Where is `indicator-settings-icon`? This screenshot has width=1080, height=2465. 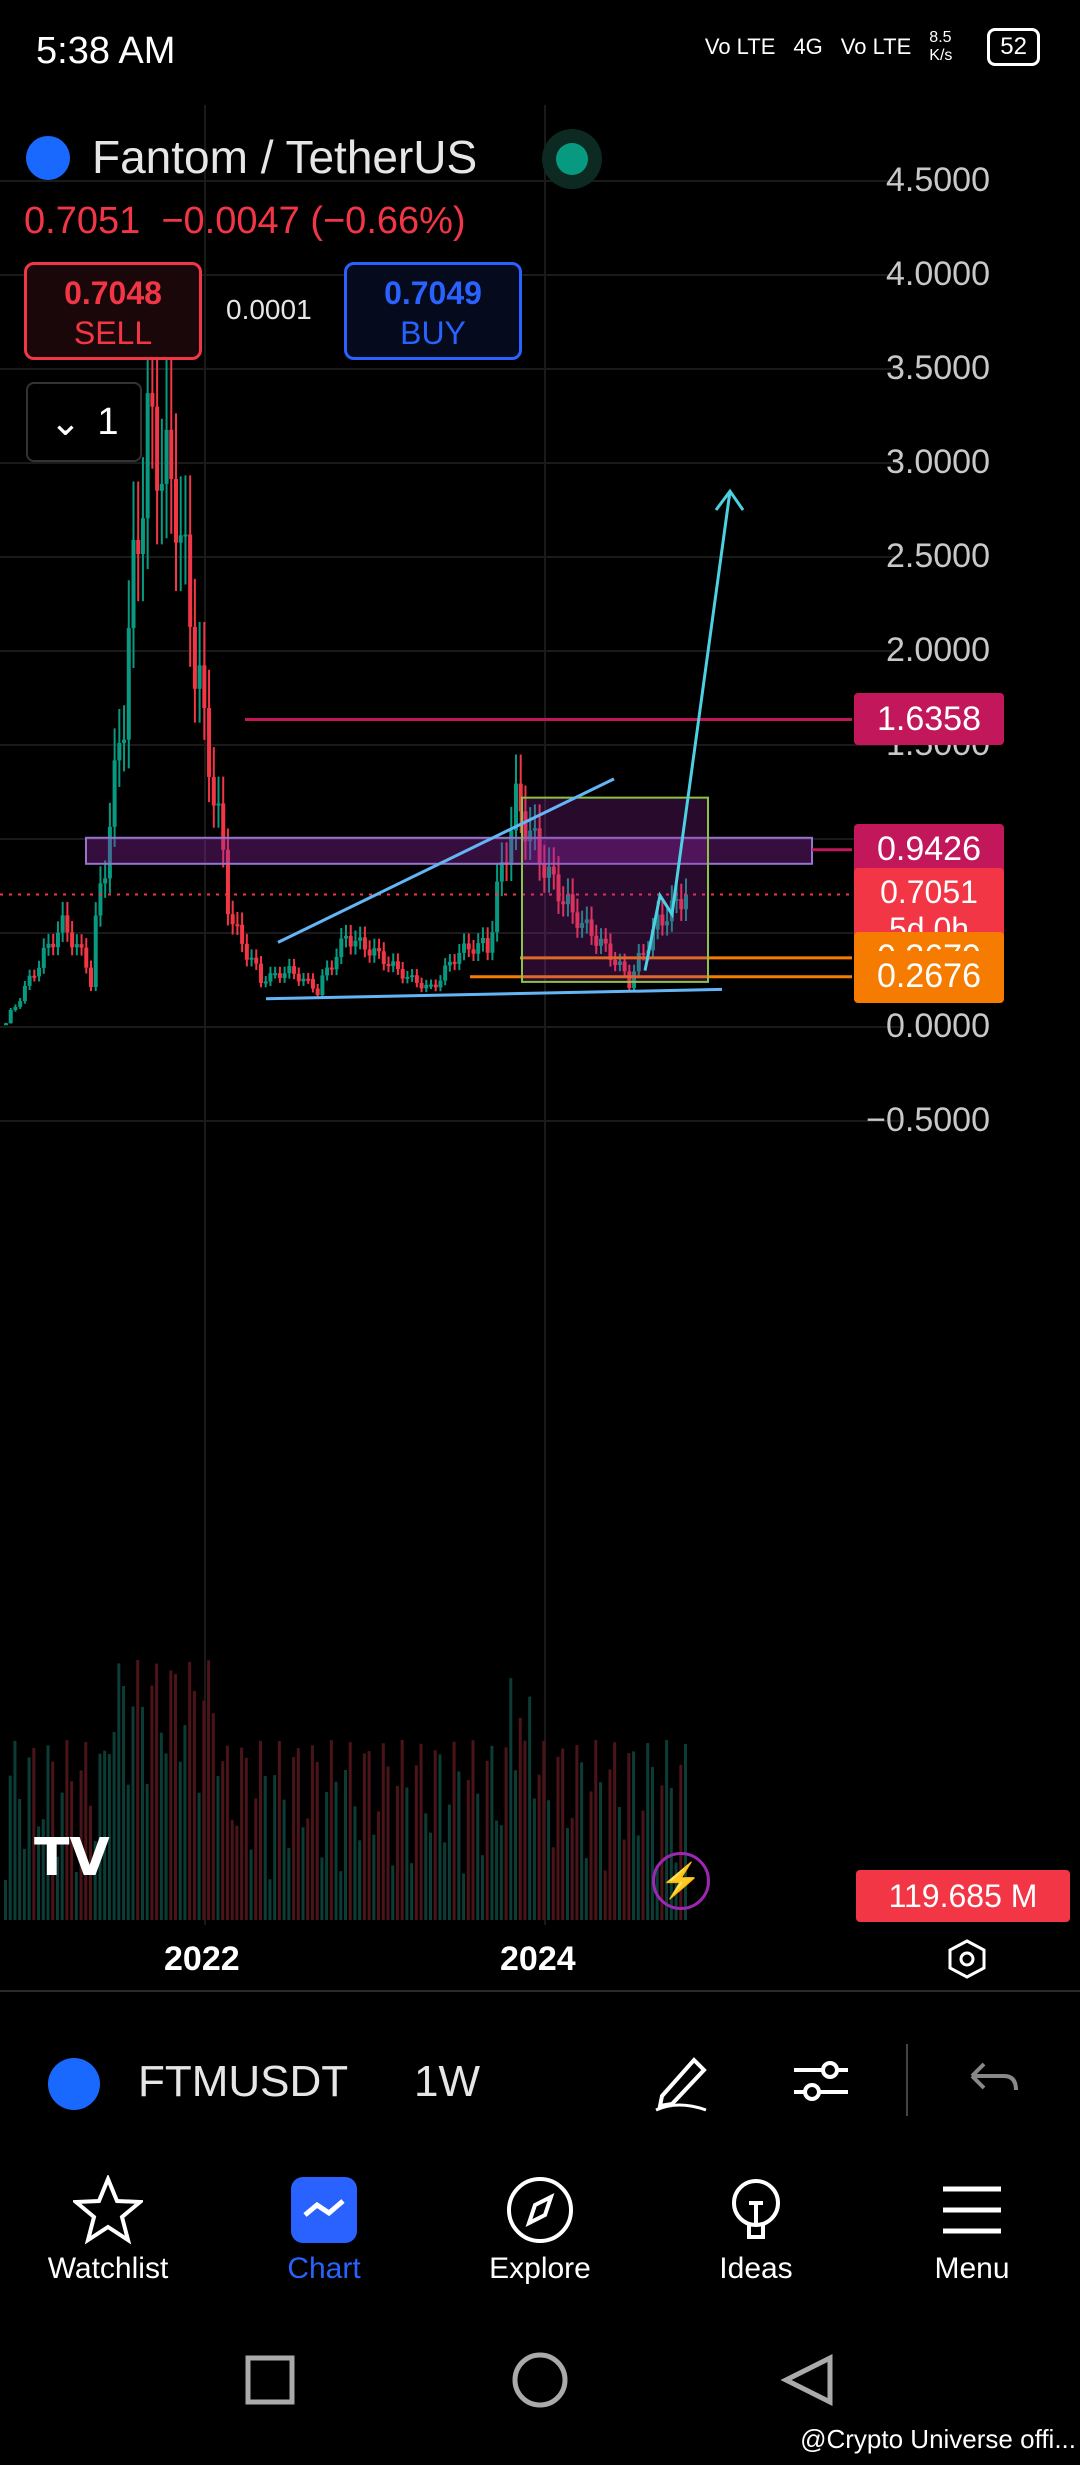
indicator-settings-icon is located at coordinates (821, 2081).